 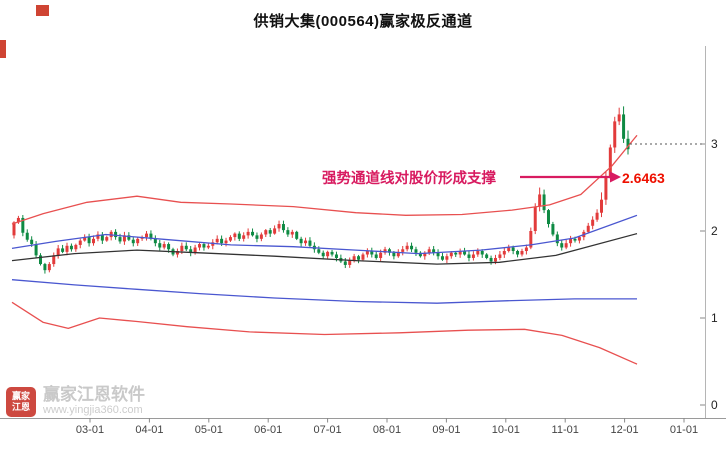 I want to click on support-price-label: 2.6463, so click(x=643, y=178).